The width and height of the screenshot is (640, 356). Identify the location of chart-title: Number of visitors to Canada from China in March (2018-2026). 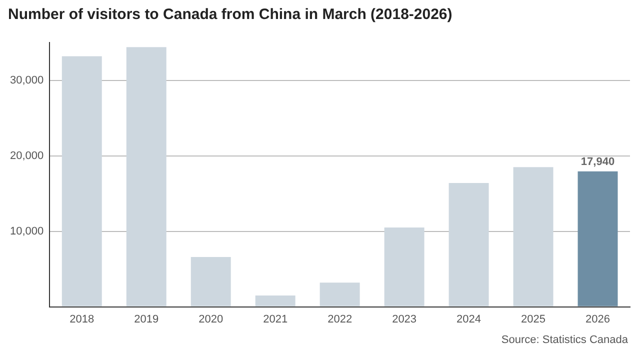
(230, 14).